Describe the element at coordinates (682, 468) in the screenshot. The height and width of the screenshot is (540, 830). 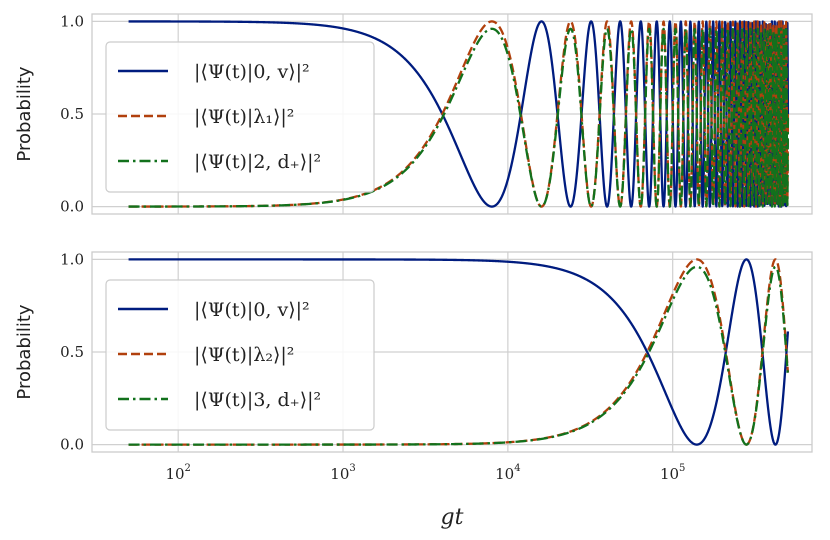
I see `x-tick-exp: 5` at that location.